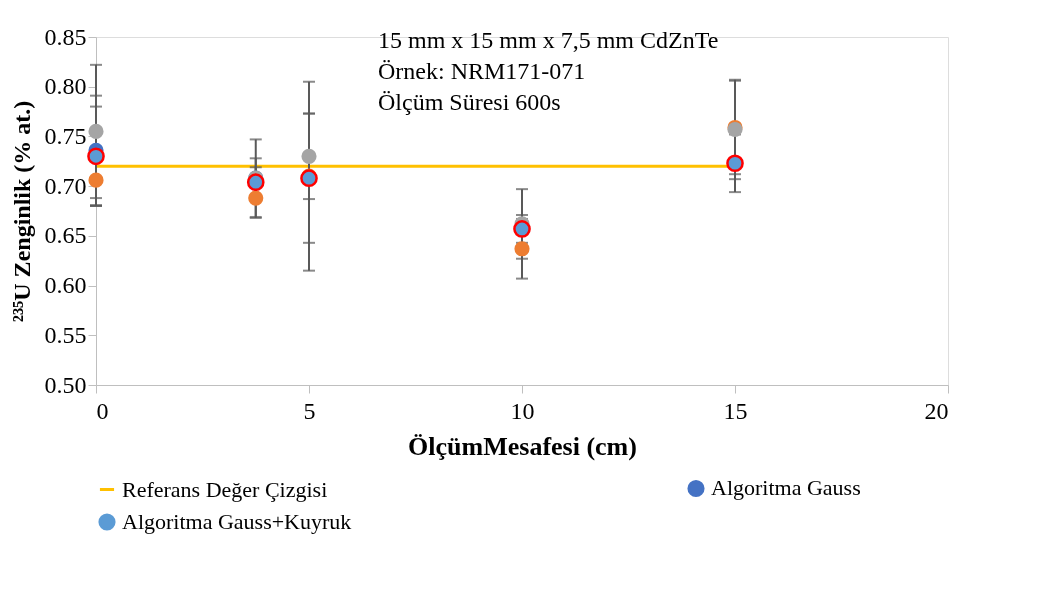 The image size is (1038, 597). Describe the element at coordinates (237, 521) in the screenshot. I see `legend-label: Algoritma Gauss+Kuyruk` at that location.